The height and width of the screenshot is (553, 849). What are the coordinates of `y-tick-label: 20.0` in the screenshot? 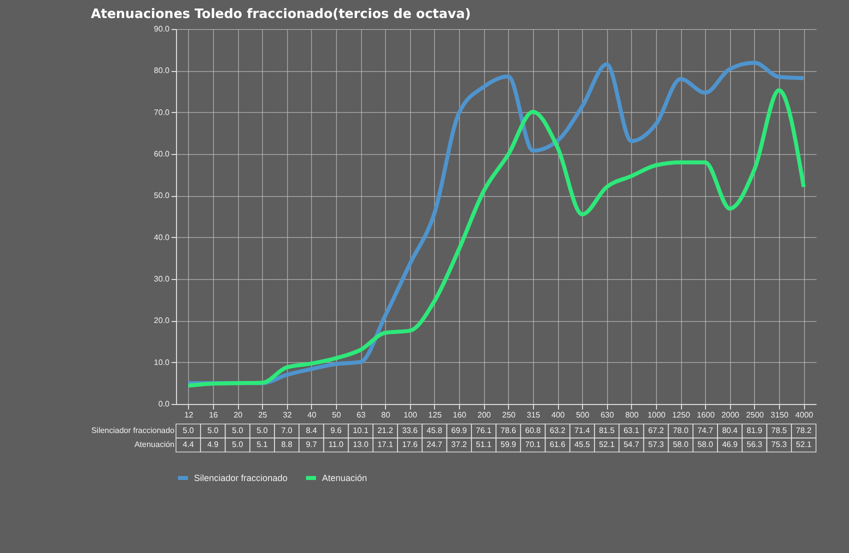 It's located at (162, 321).